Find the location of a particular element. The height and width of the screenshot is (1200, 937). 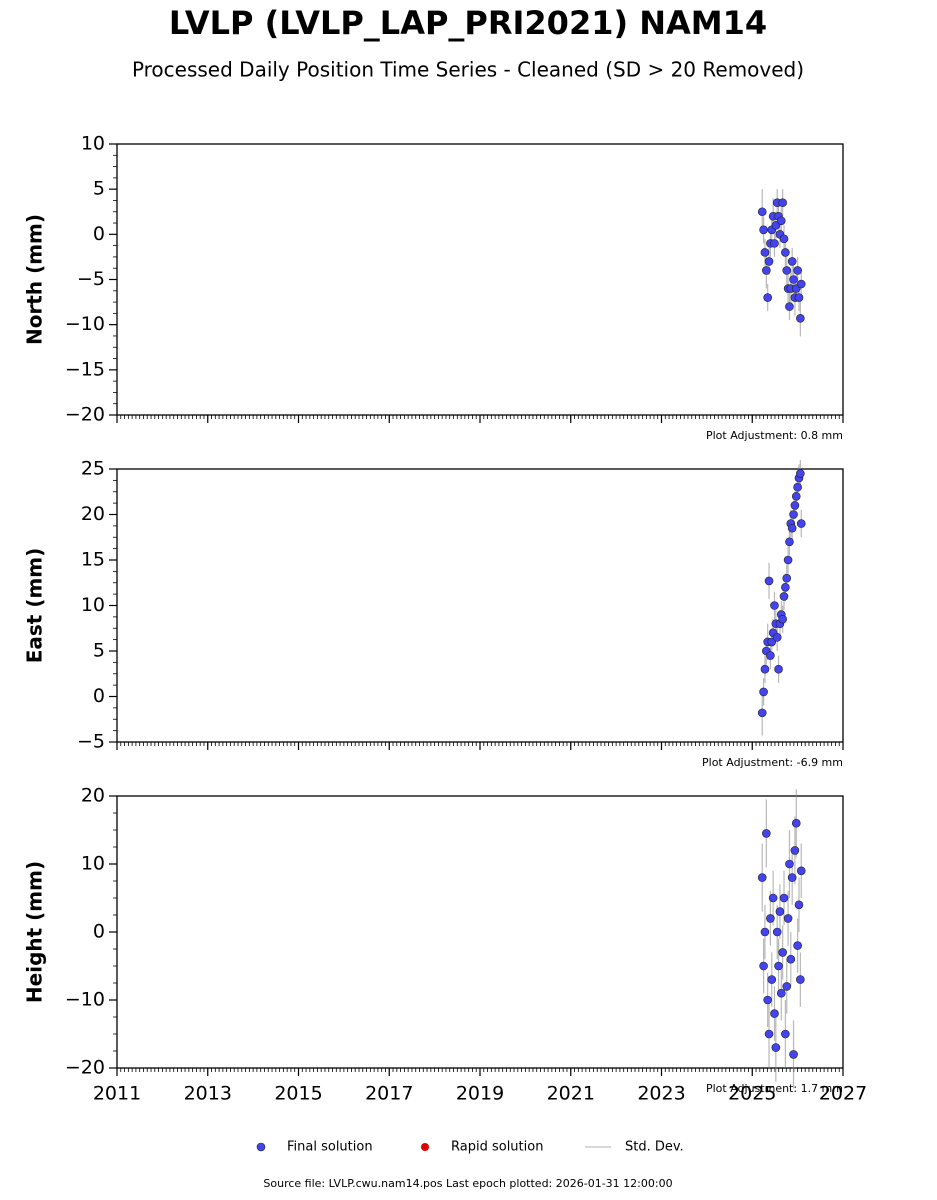

x-tick-label: 2025 is located at coordinates (752, 1094).